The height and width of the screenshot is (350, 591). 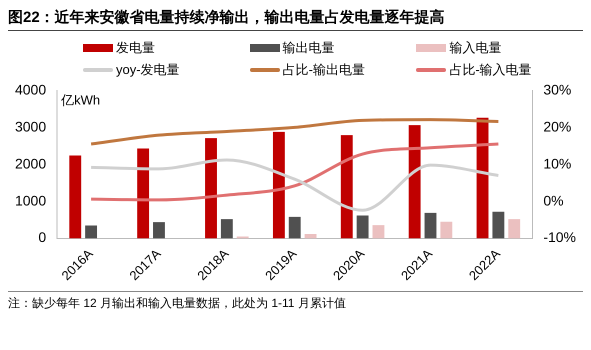 I want to click on legend-label: 输入电量, so click(x=475, y=48).